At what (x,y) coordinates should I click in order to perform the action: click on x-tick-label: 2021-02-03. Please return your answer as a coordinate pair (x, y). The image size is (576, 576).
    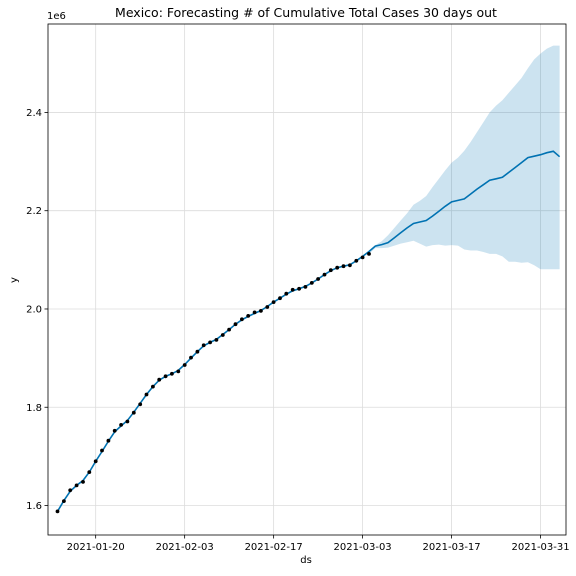
    Looking at the image, I should click on (185, 547).